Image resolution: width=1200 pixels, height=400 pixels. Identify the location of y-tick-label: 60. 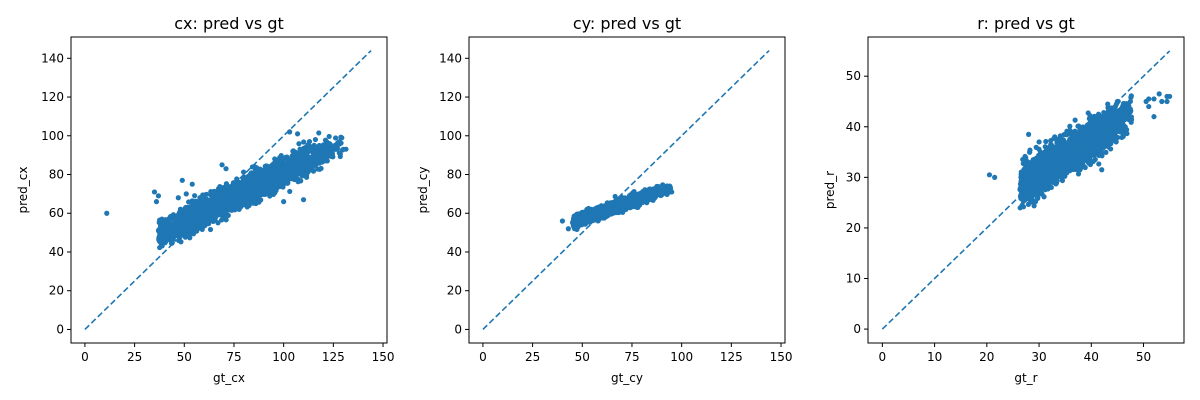
(56, 213).